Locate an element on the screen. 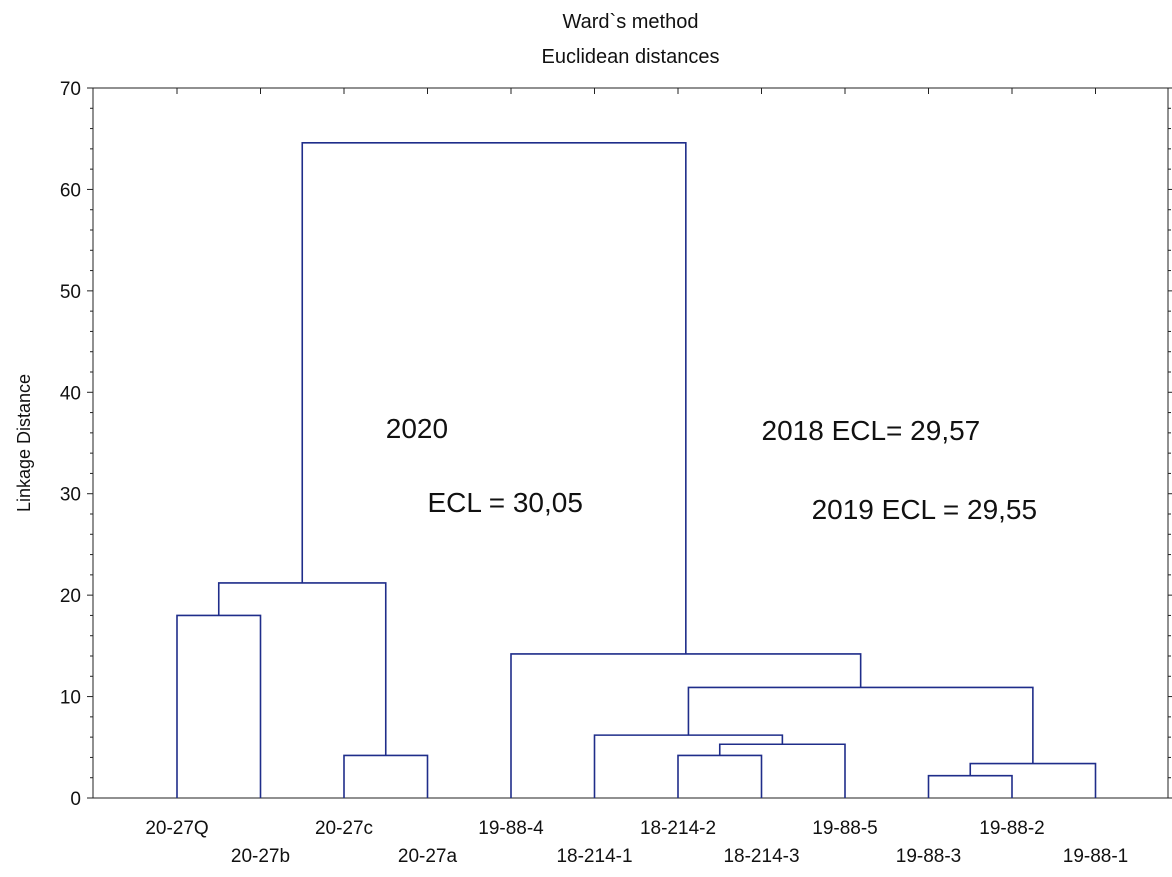 The image size is (1172, 877). y-tick-label: 60 is located at coordinates (70, 190).